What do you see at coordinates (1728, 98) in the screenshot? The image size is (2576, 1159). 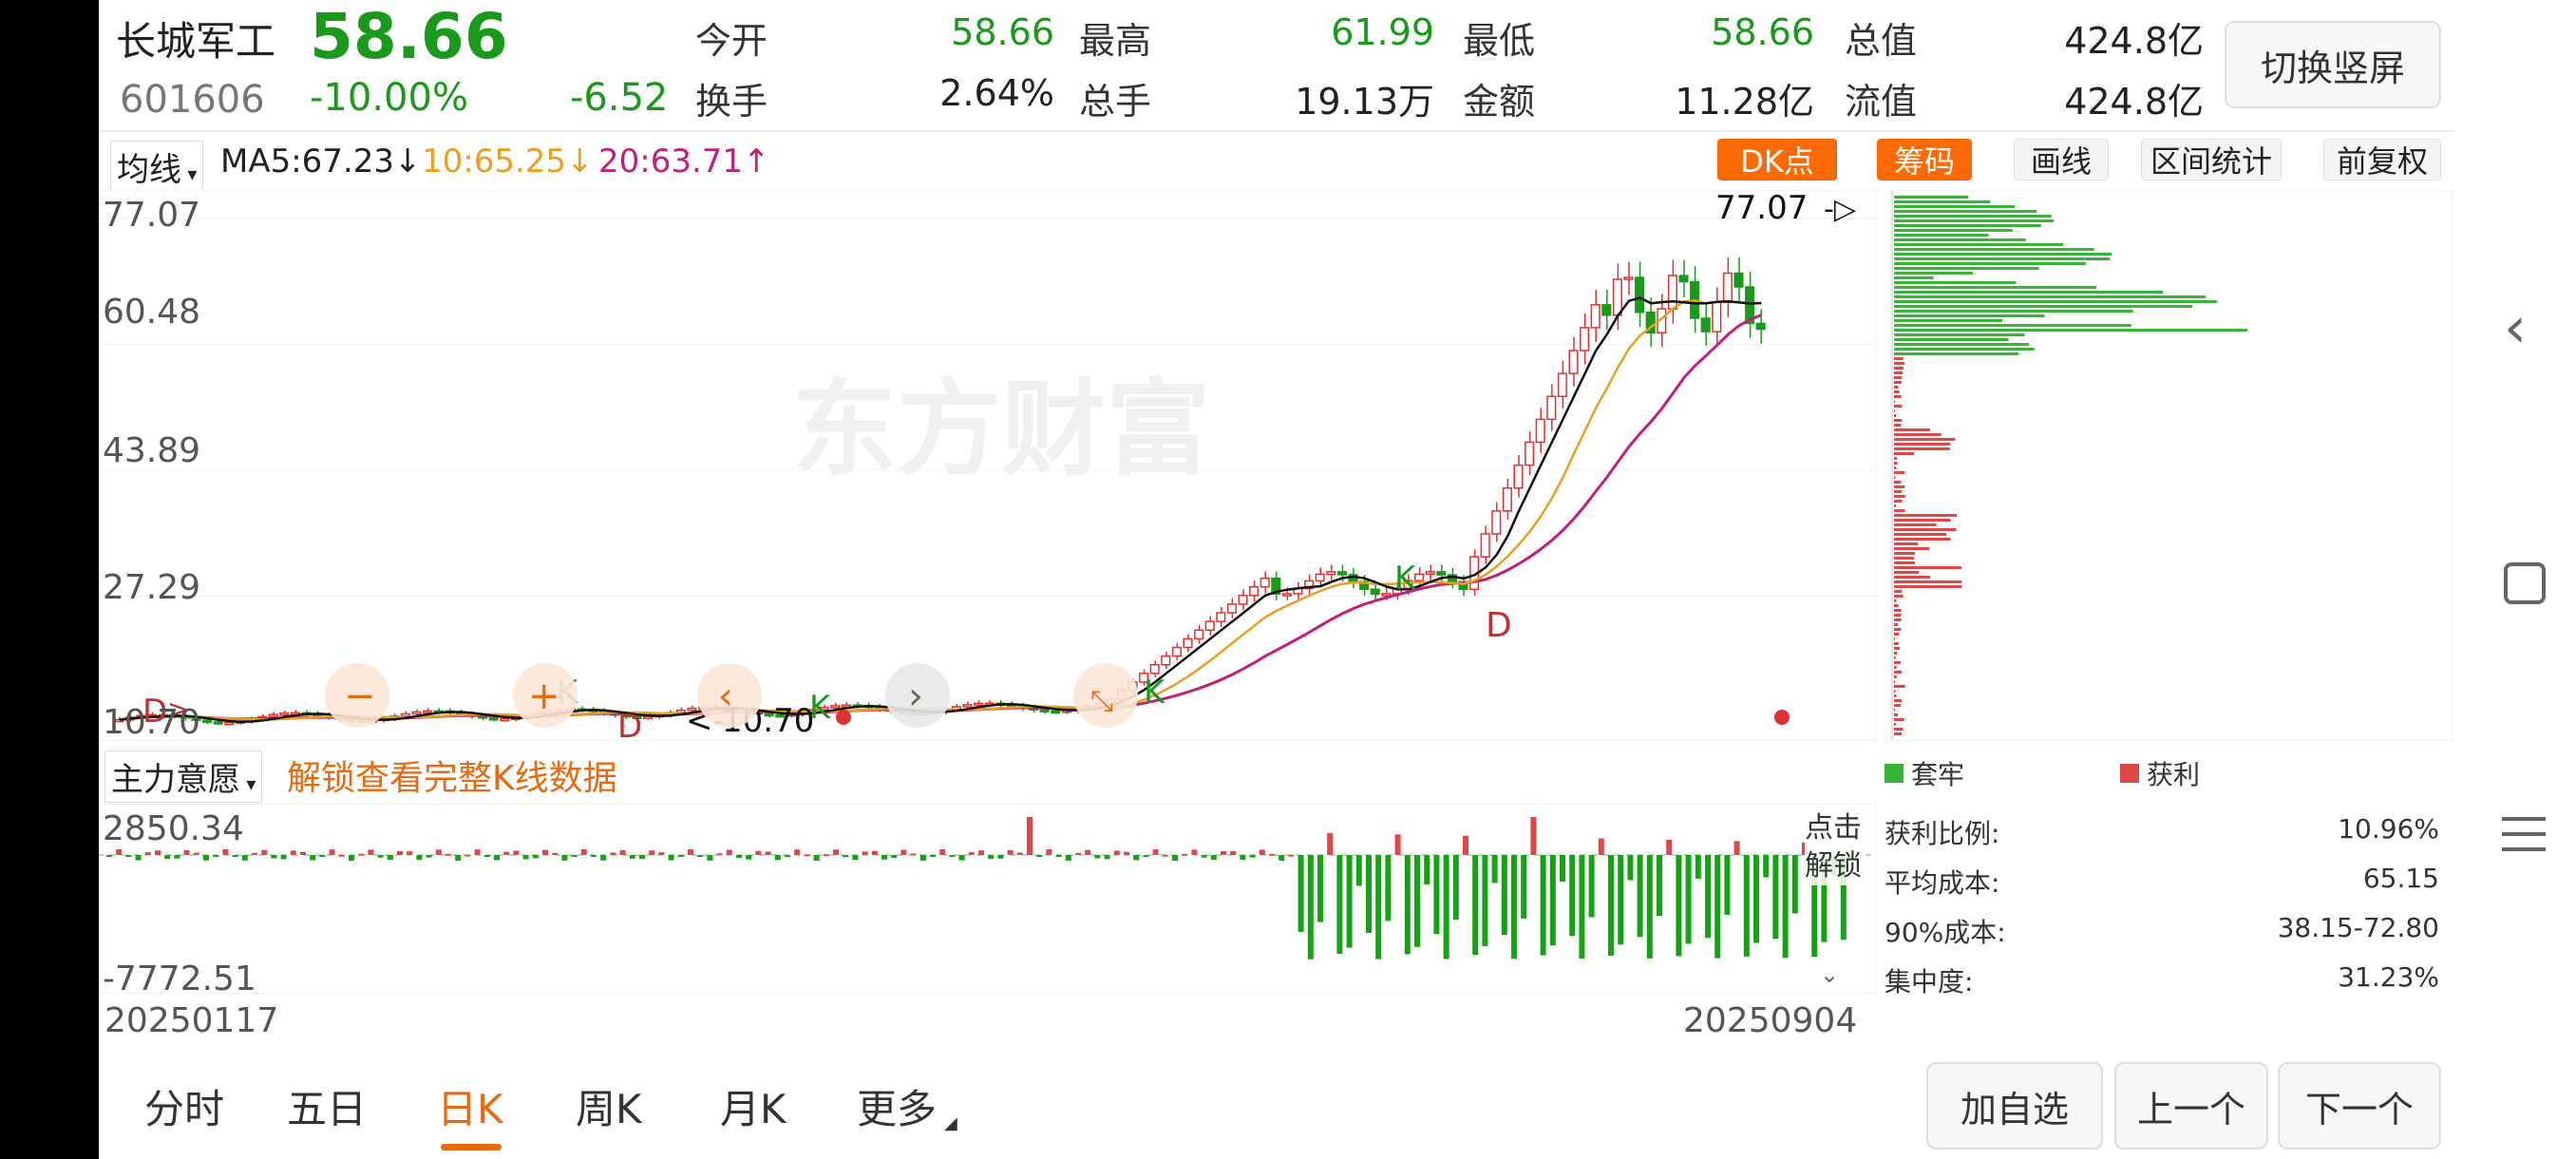 I see `amount-value: 11.28亿` at bounding box center [1728, 98].